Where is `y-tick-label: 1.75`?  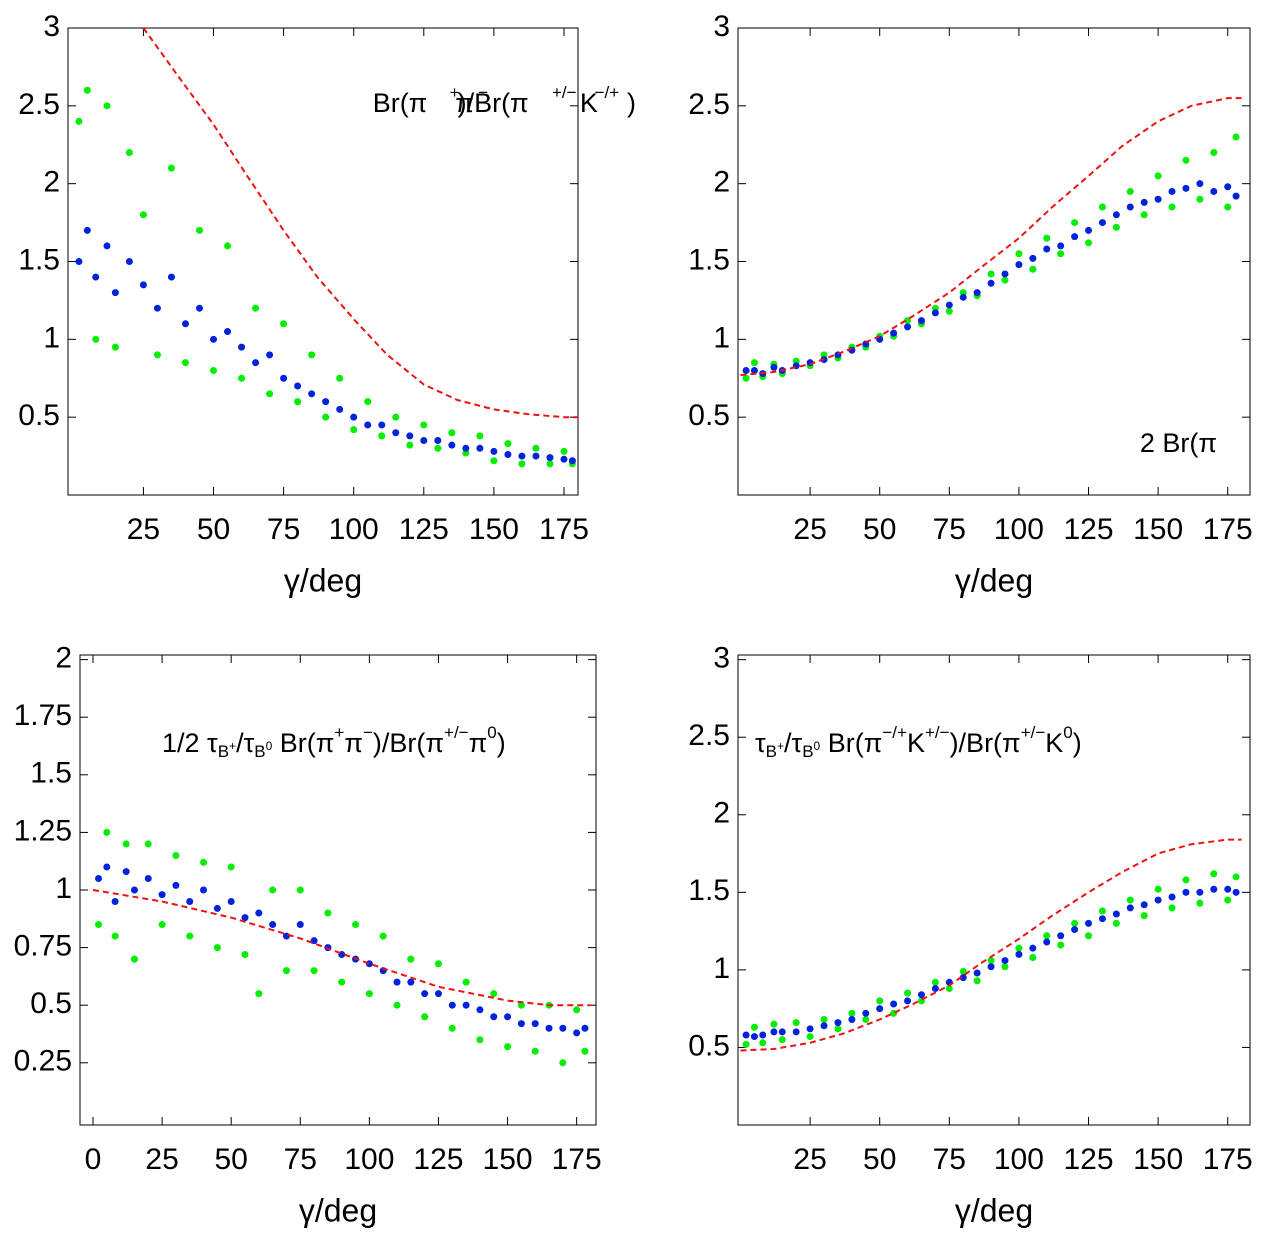 y-tick-label: 1.75 is located at coordinates (43, 715).